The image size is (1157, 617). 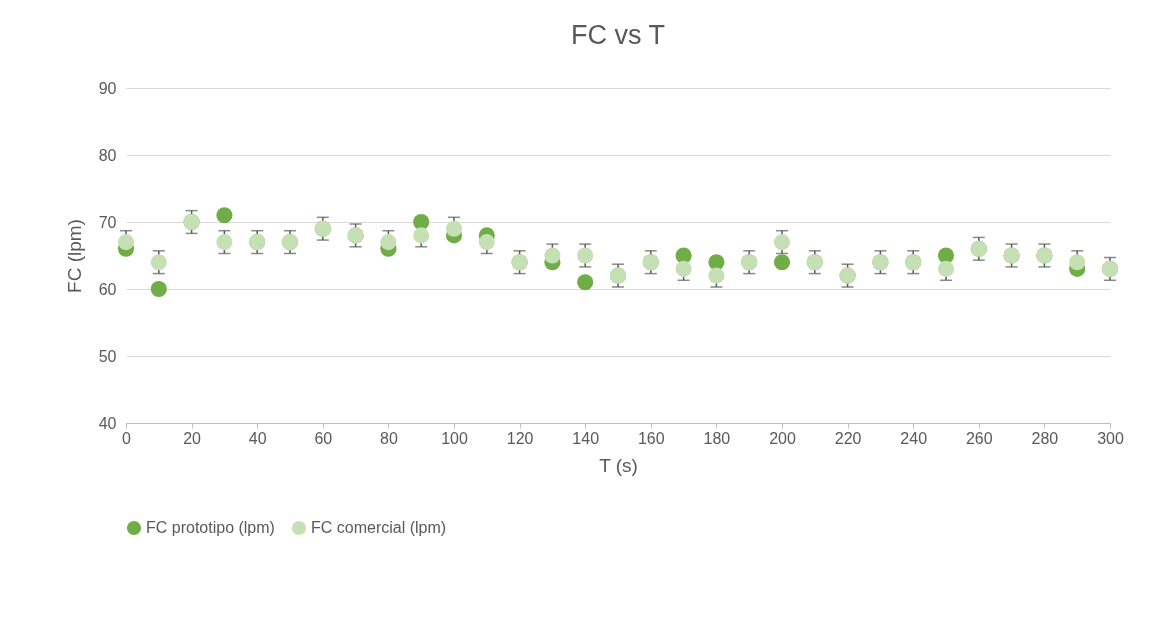 What do you see at coordinates (618, 465) in the screenshot?
I see `x-axis-title: T (s)` at bounding box center [618, 465].